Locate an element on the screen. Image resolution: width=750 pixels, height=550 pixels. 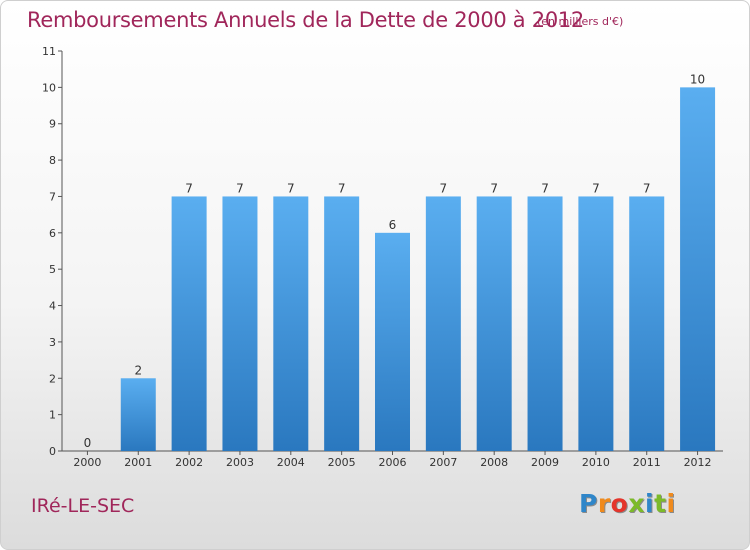
x-tick-label: 2011 is located at coordinates (647, 462).